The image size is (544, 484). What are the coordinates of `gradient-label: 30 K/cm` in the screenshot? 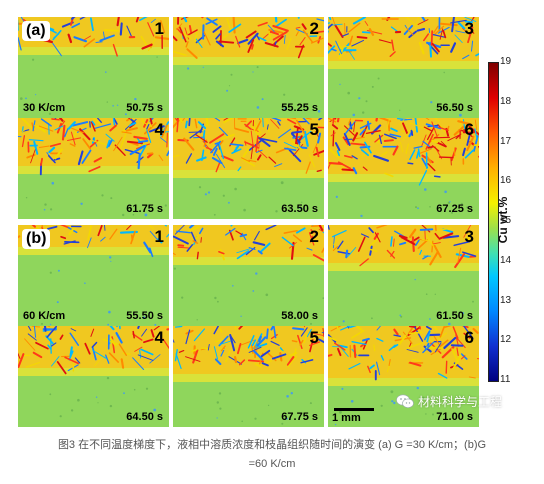 It's located at (44, 108).